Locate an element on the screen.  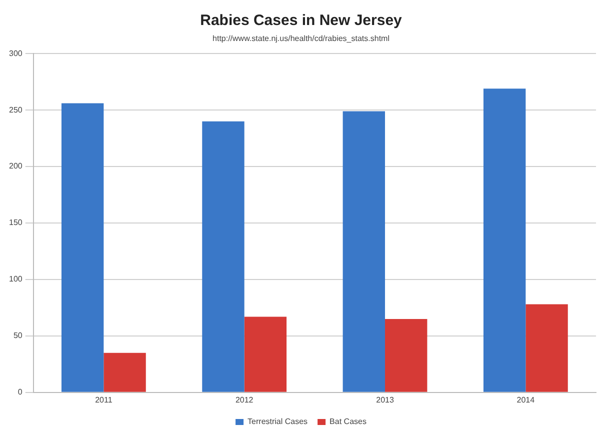
x-tick-label: 2013 is located at coordinates (385, 399).